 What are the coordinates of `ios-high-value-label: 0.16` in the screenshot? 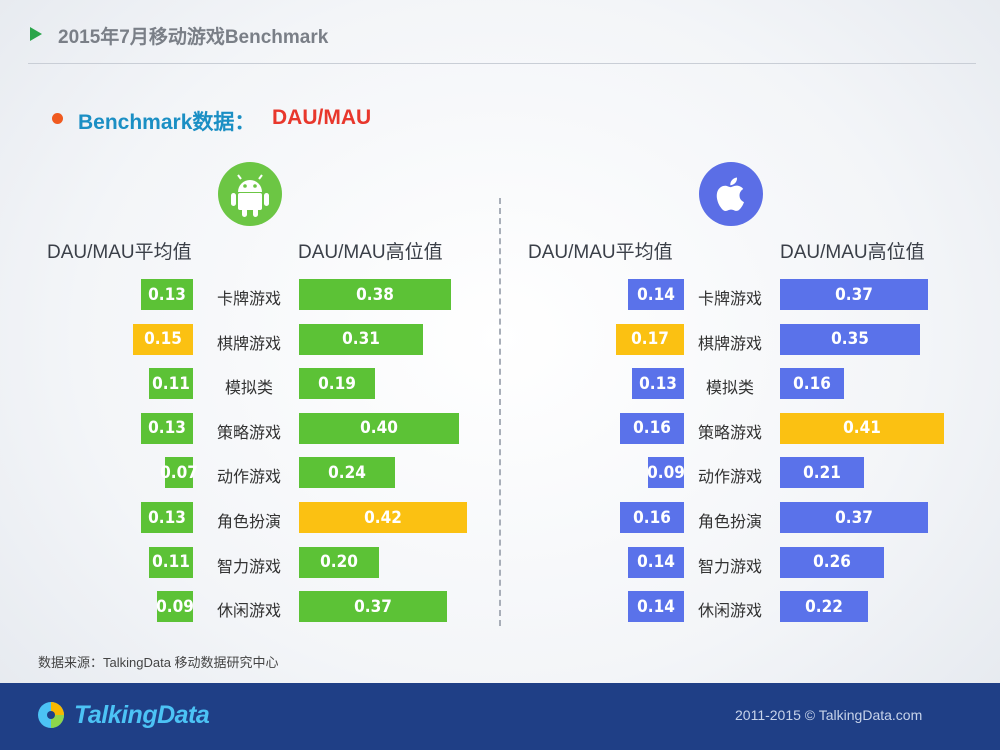 It's located at (812, 383).